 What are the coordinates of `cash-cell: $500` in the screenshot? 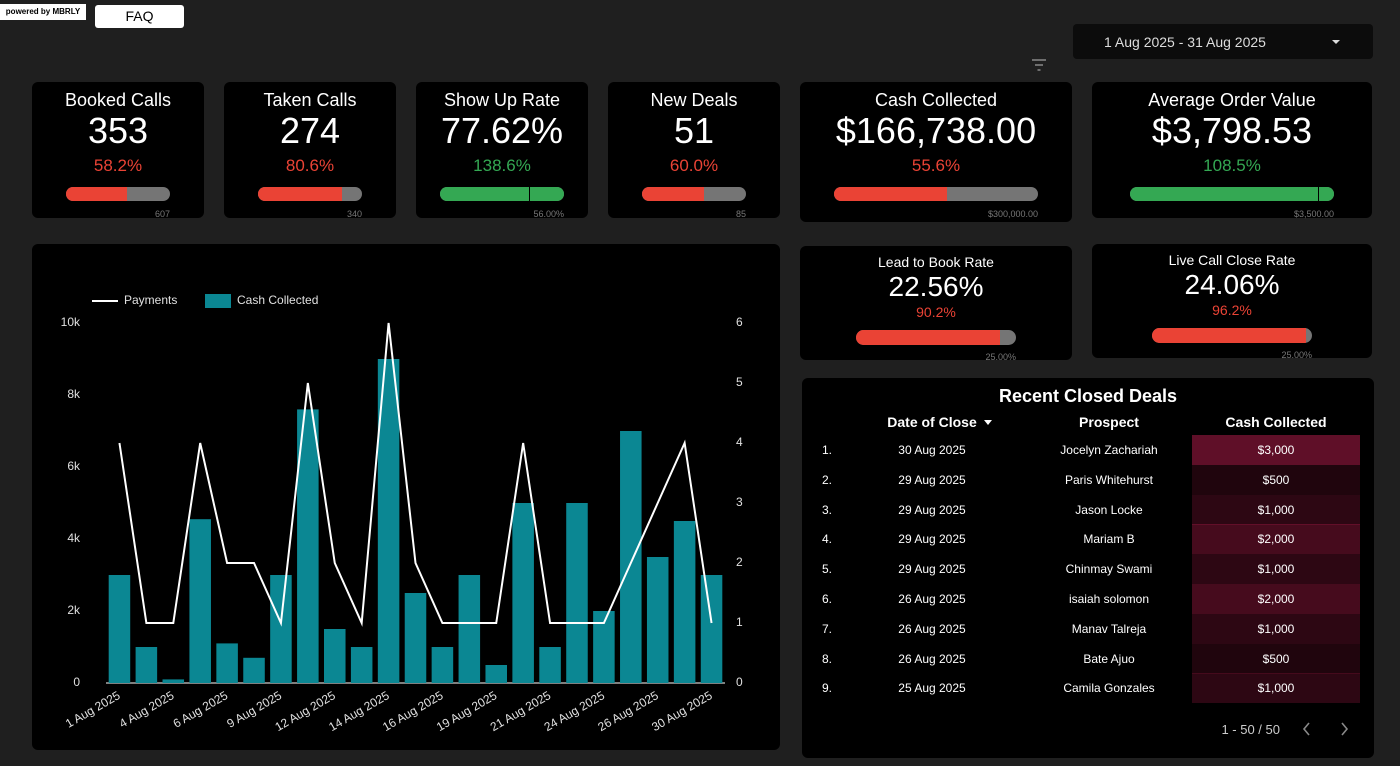 It's located at (1276, 658).